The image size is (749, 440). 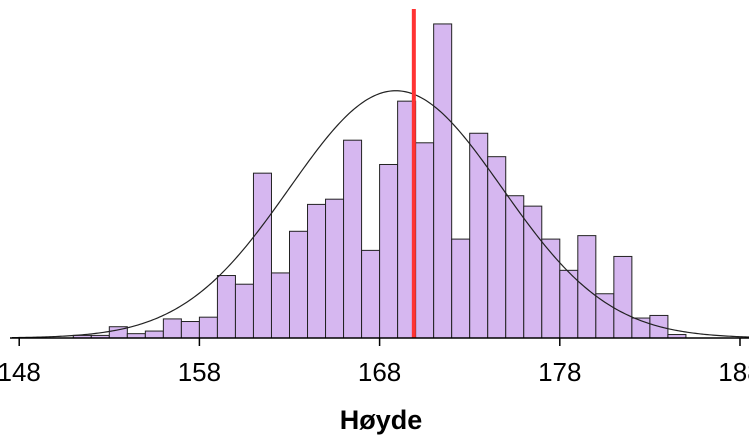 I want to click on x-tick-label: 188, so click(x=733, y=372).